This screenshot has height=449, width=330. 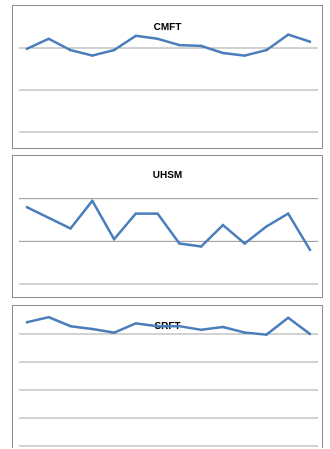 What do you see at coordinates (167, 27) in the screenshot?
I see `chart-title: CMFT` at bounding box center [167, 27].